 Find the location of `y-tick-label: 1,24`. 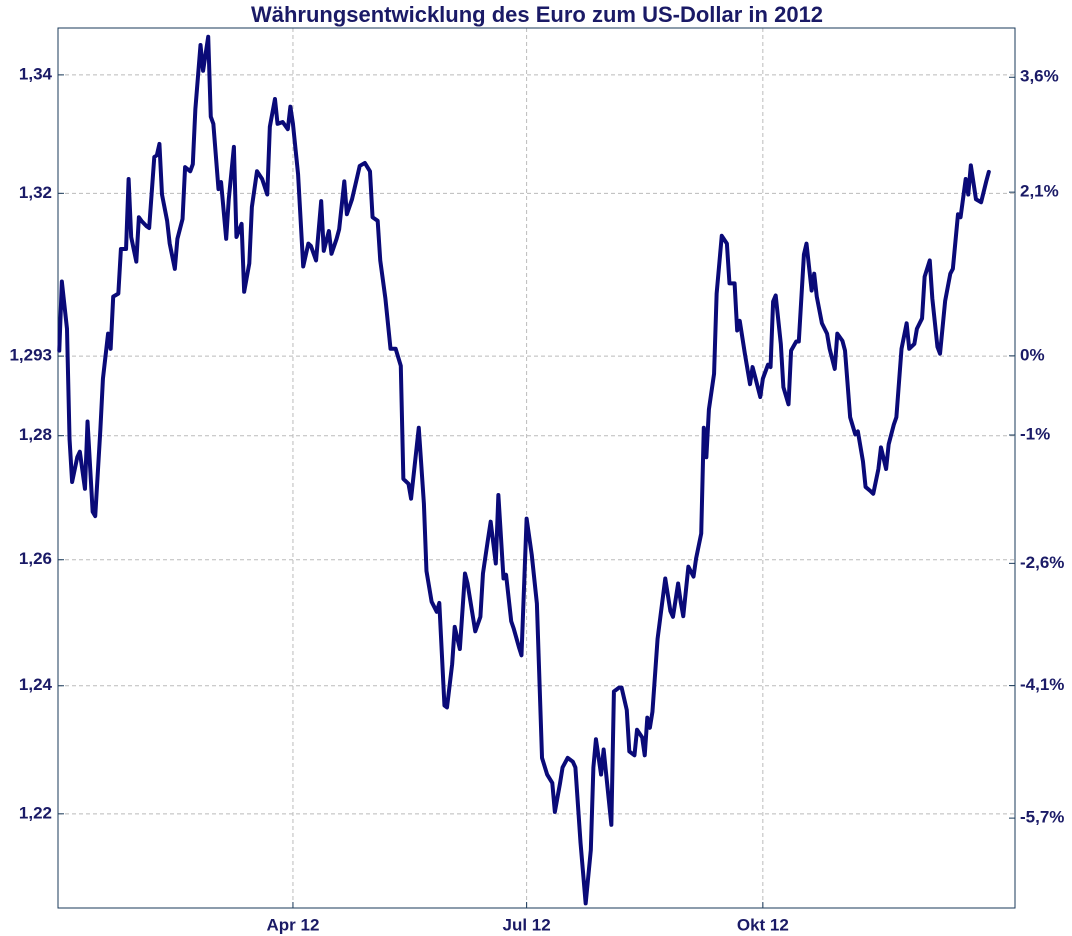

y-tick-label: 1,24 is located at coordinates (36, 684).